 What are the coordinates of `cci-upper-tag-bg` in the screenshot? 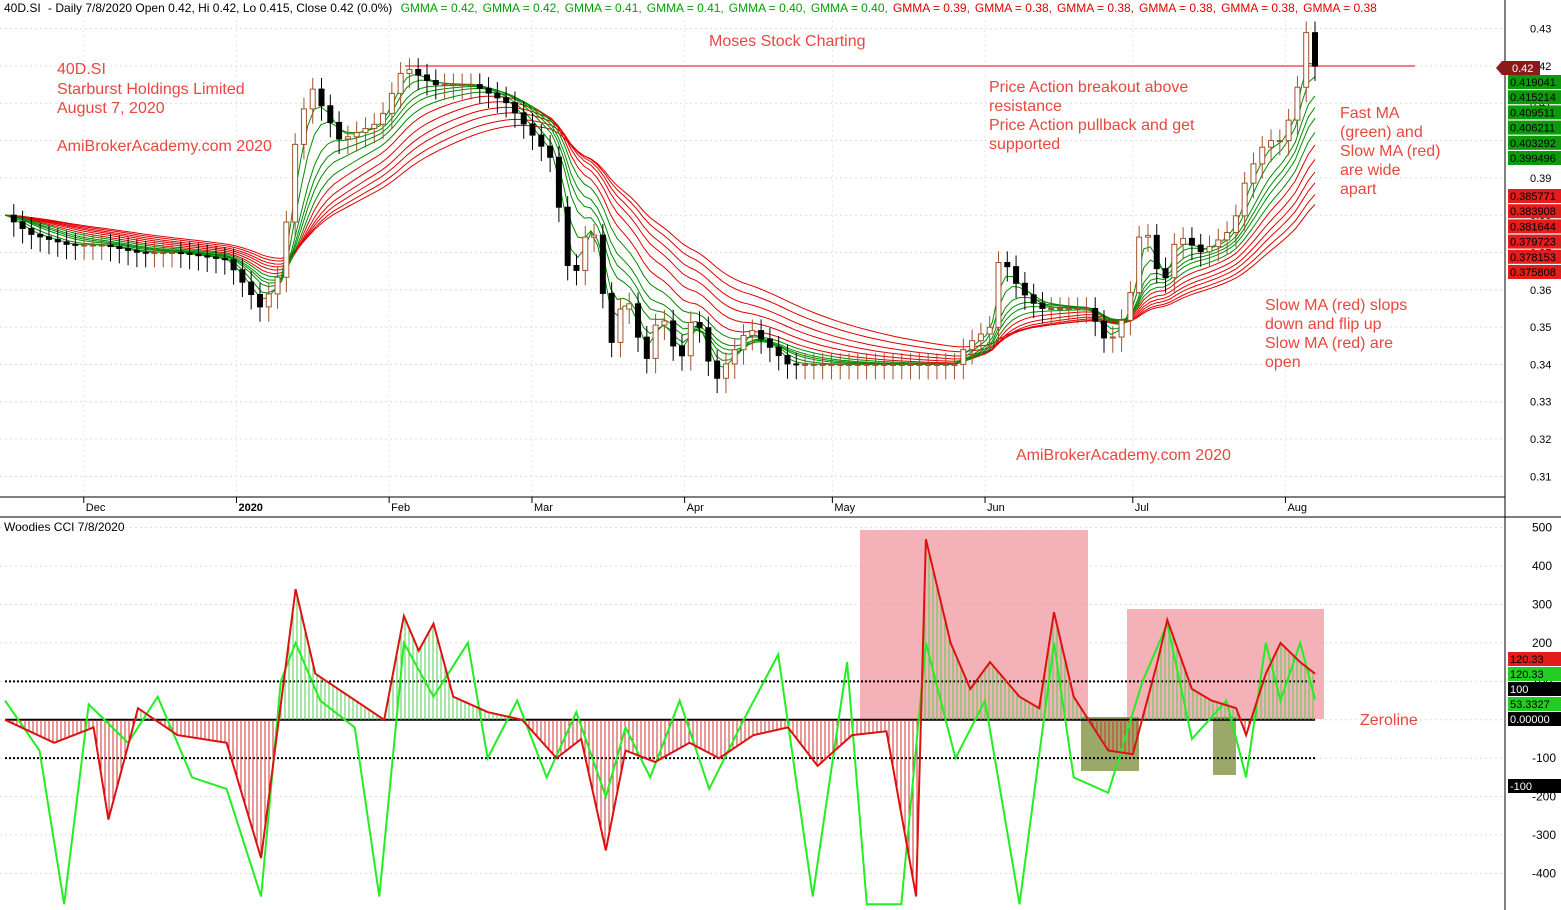 It's located at (1534, 689).